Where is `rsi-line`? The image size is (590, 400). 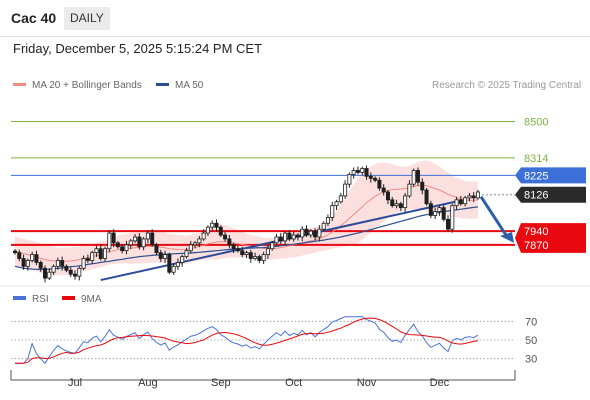 rsi-line is located at coordinates (247, 340).